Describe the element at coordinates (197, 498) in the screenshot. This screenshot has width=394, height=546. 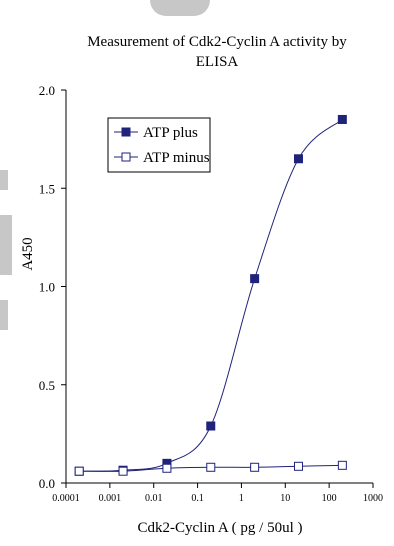
I see `x-tick-label: 0.1` at that location.